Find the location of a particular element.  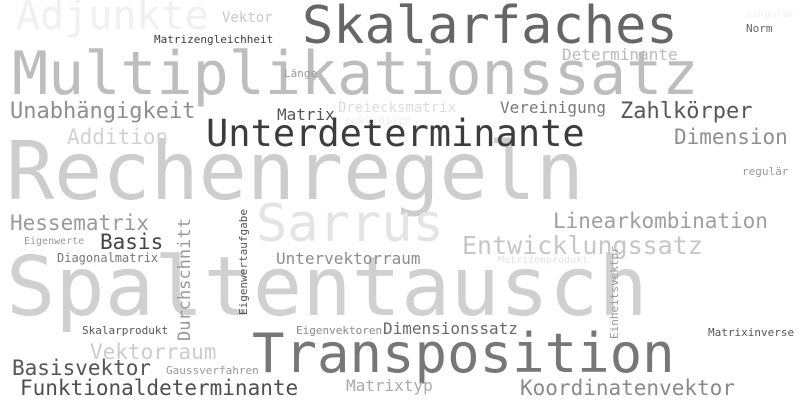

word-unabhaengigkeit: Unabhängigkeit is located at coordinates (103, 111).